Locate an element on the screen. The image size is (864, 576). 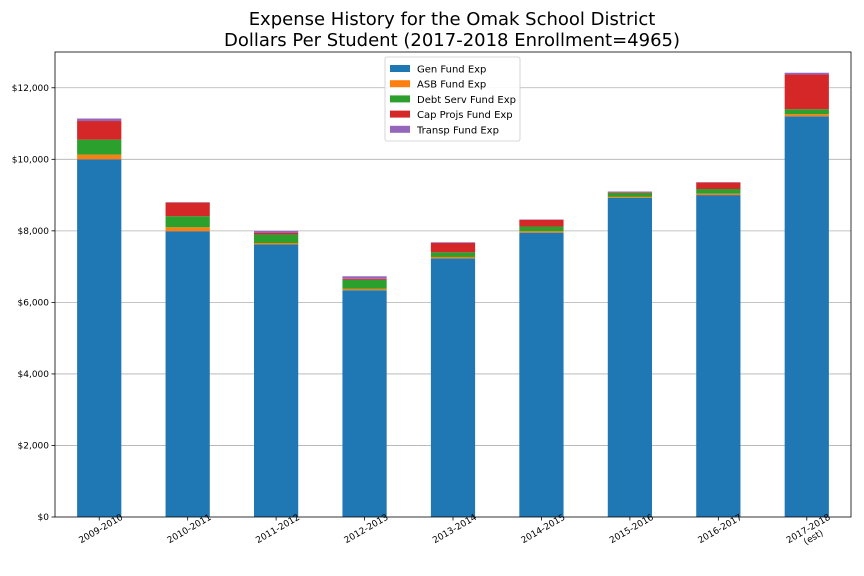
legend-label: Transp Fund Exp is located at coordinates (457, 130).